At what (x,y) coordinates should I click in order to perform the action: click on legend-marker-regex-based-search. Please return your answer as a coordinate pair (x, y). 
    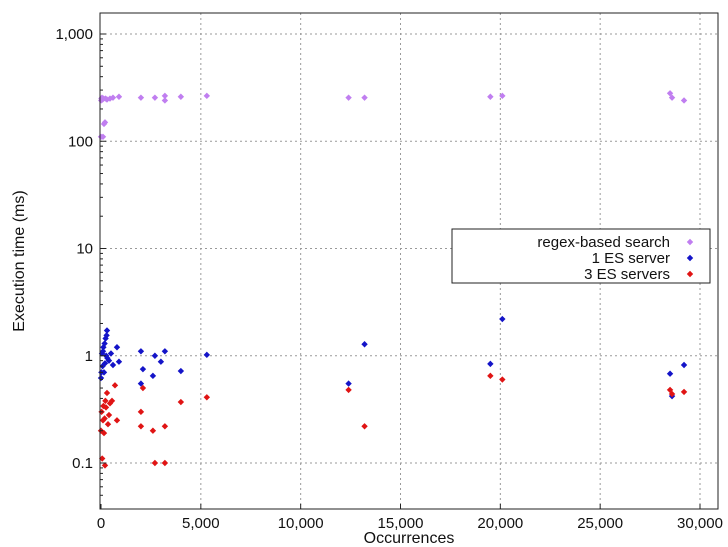
    Looking at the image, I should click on (690, 242).